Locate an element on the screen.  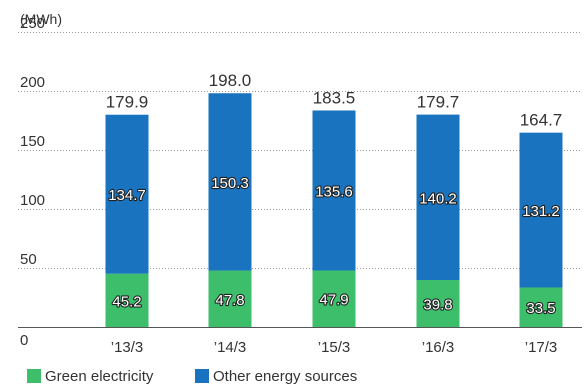
y-axis-unit-label: (MWh) is located at coordinates (41, 19).